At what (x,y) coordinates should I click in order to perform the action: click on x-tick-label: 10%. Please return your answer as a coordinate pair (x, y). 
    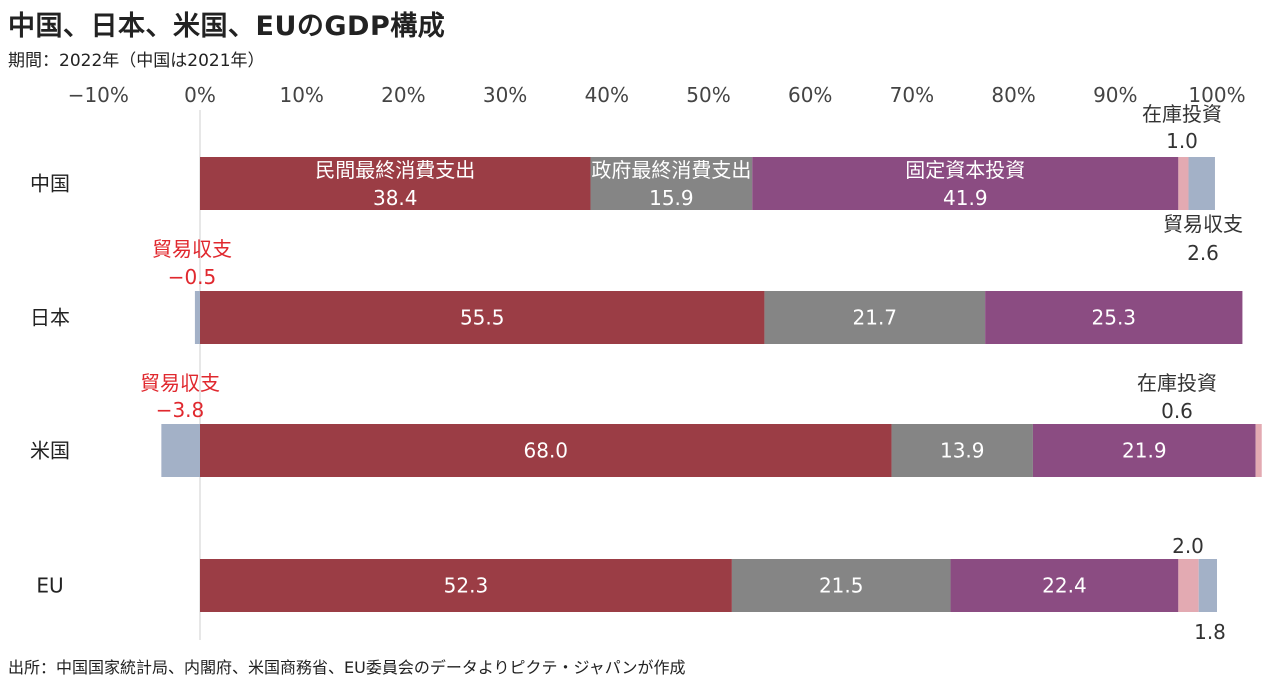
    Looking at the image, I should click on (301, 95).